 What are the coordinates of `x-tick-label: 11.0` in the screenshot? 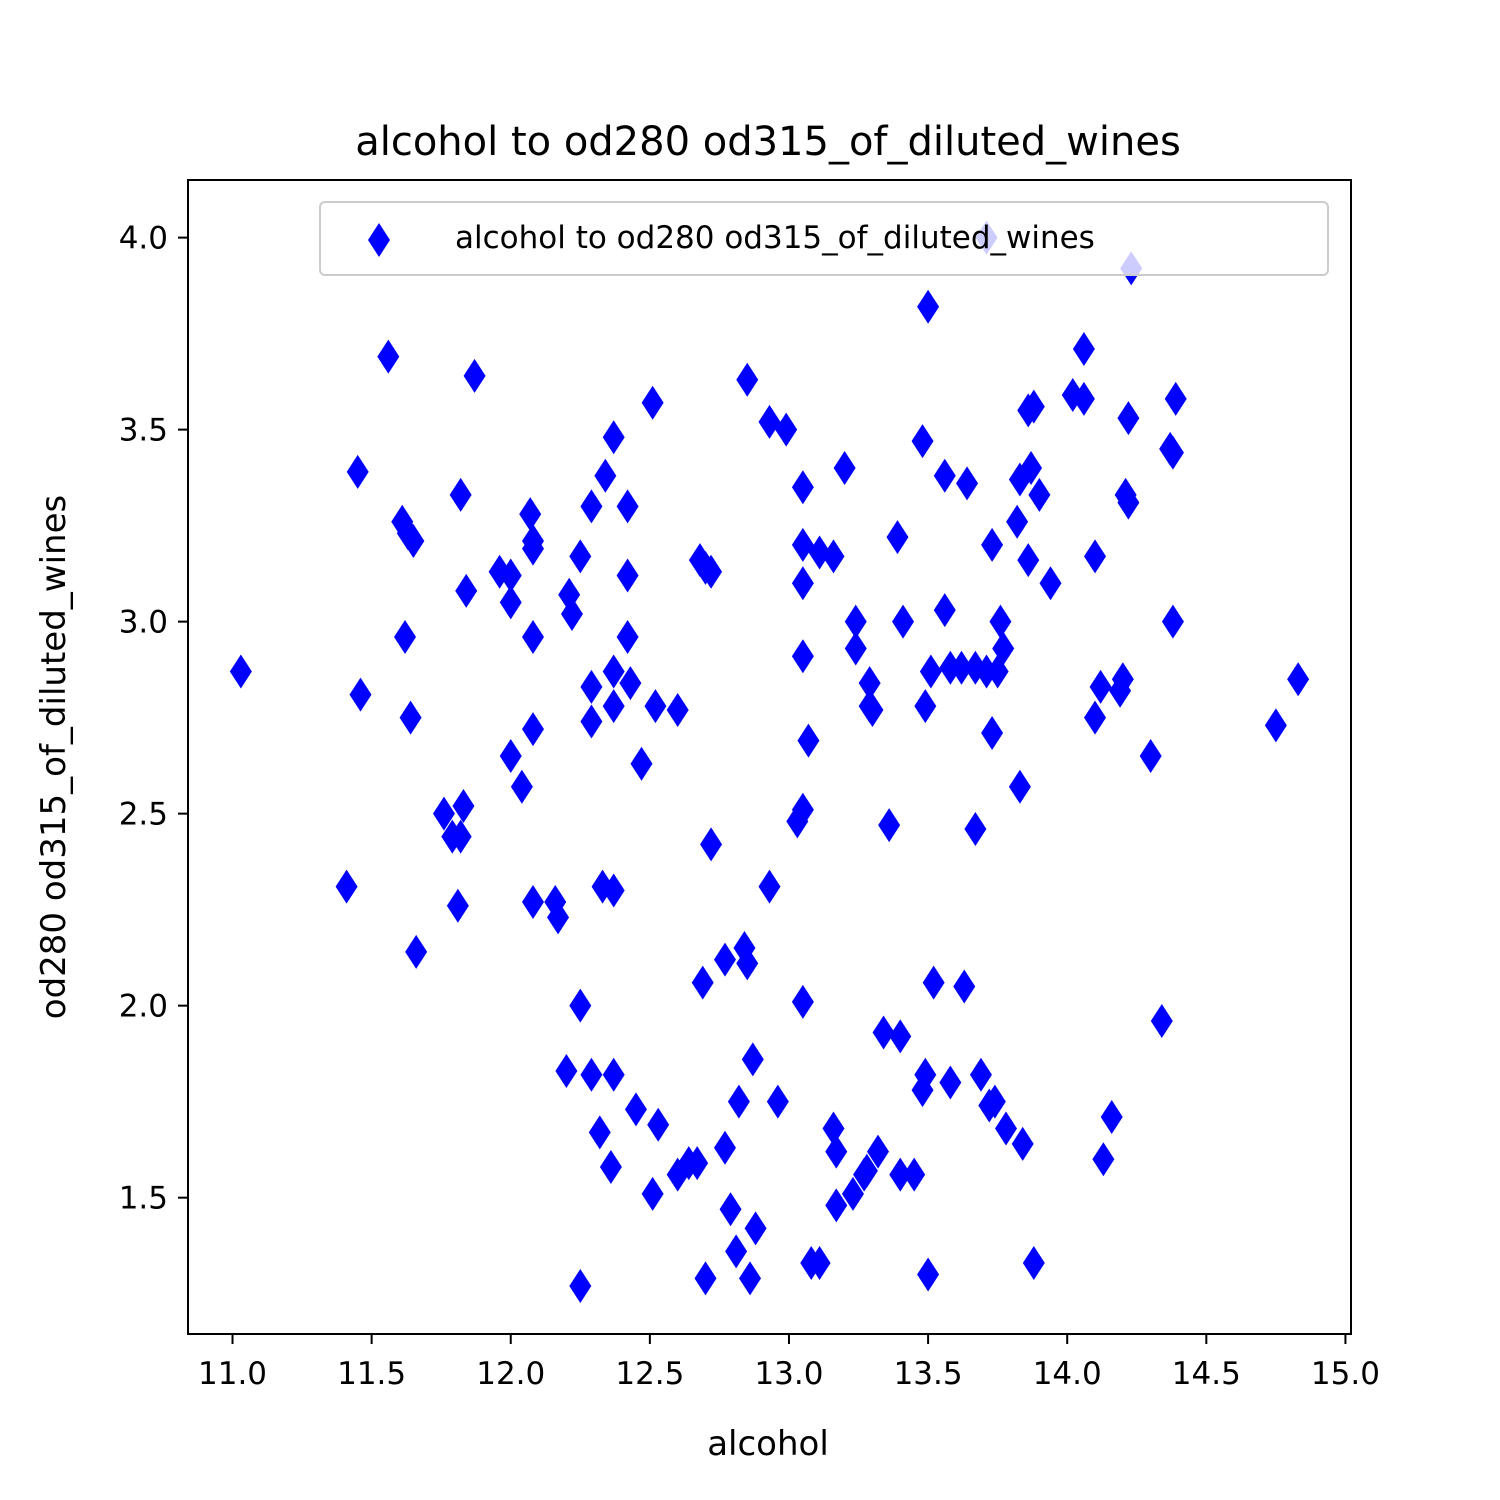 It's located at (232, 1374).